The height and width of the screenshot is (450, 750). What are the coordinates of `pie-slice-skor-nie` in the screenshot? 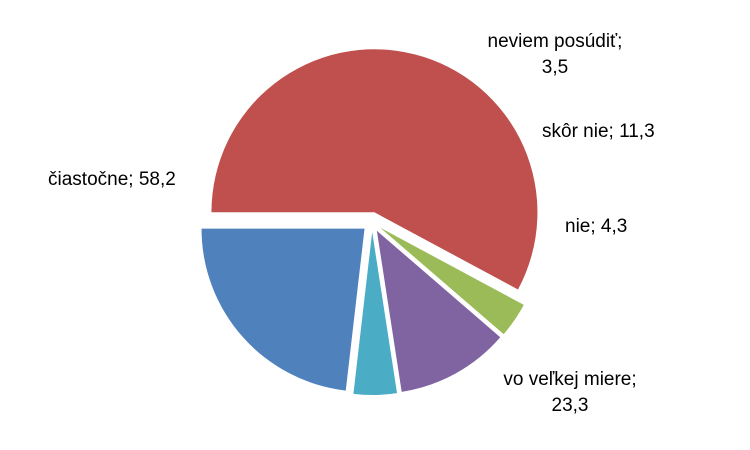 It's located at (438, 311).